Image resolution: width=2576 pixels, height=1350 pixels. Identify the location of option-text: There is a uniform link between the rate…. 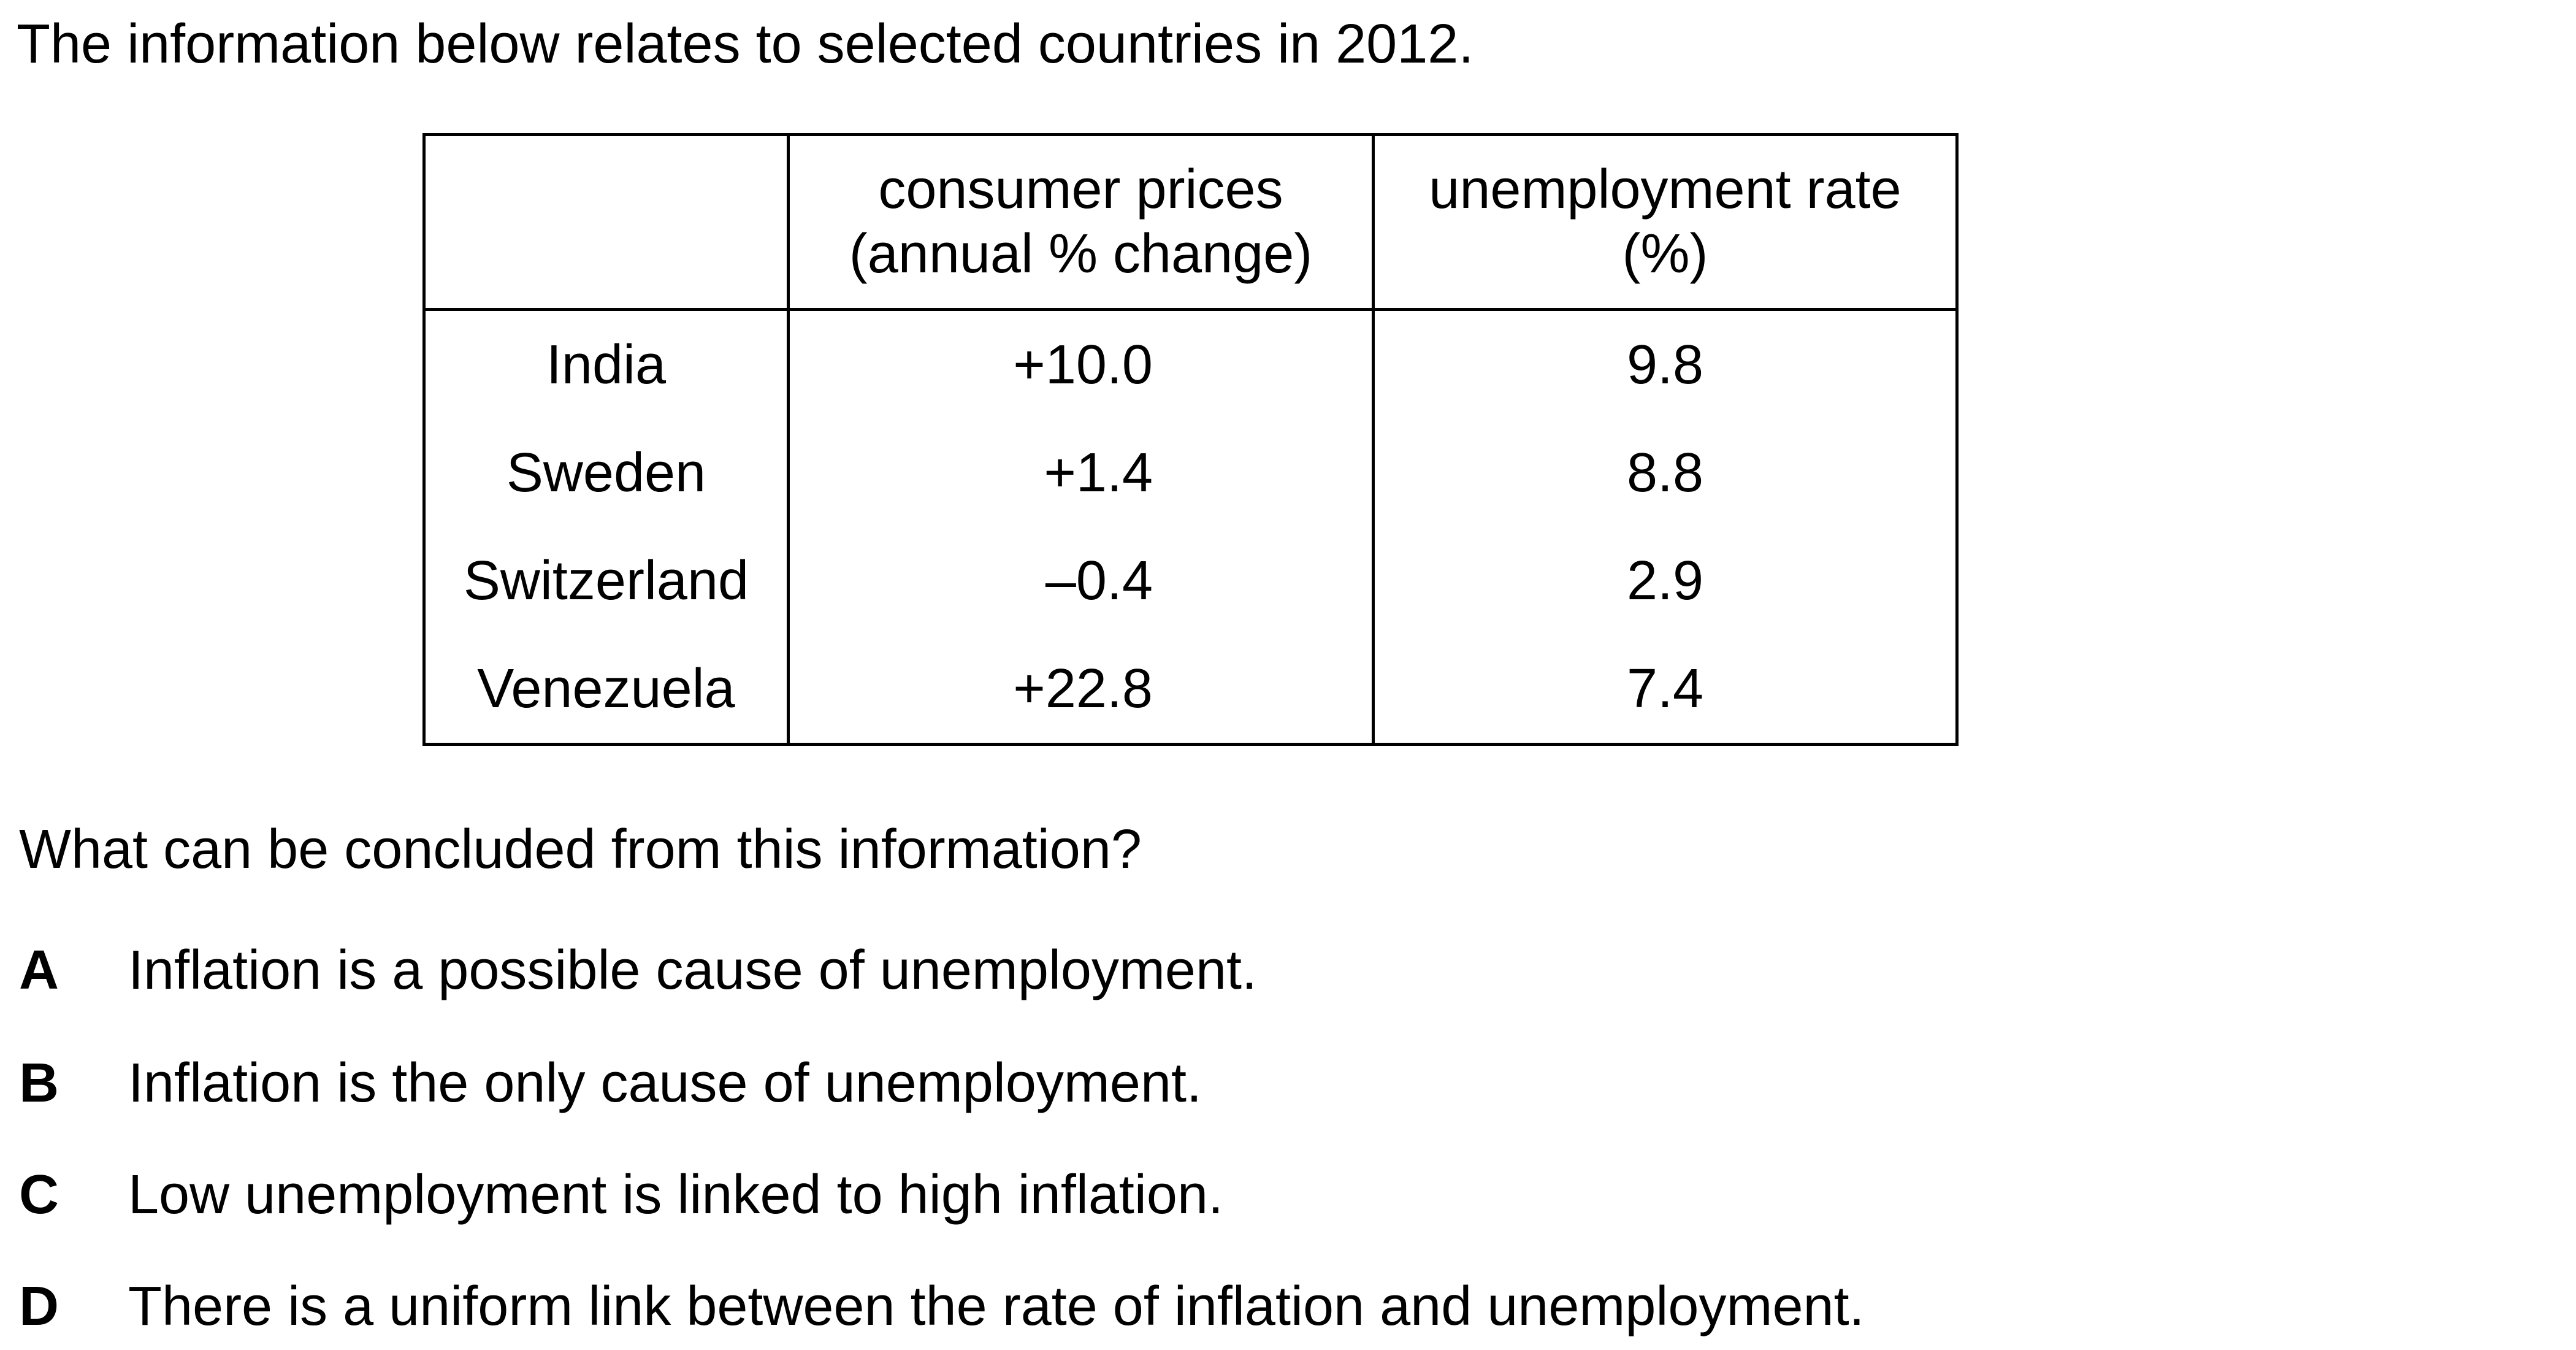
(996, 1307).